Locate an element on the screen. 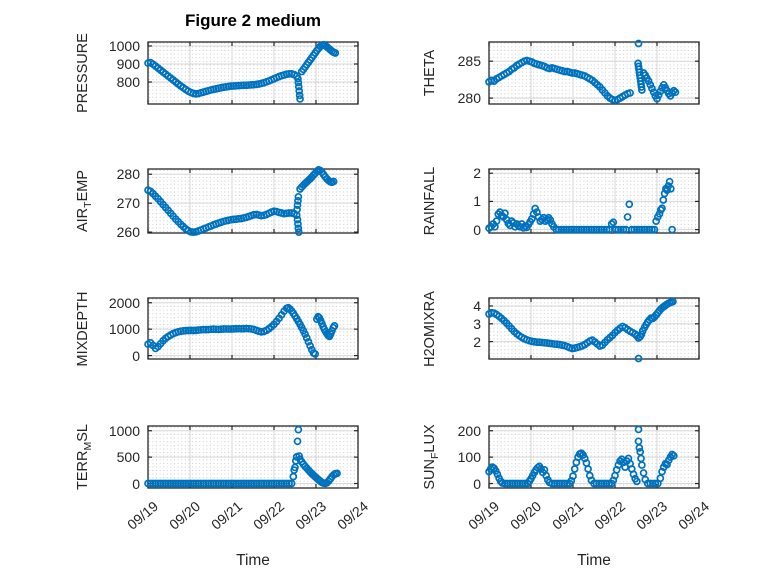  y-tick-label: 500 is located at coordinates (128, 457).